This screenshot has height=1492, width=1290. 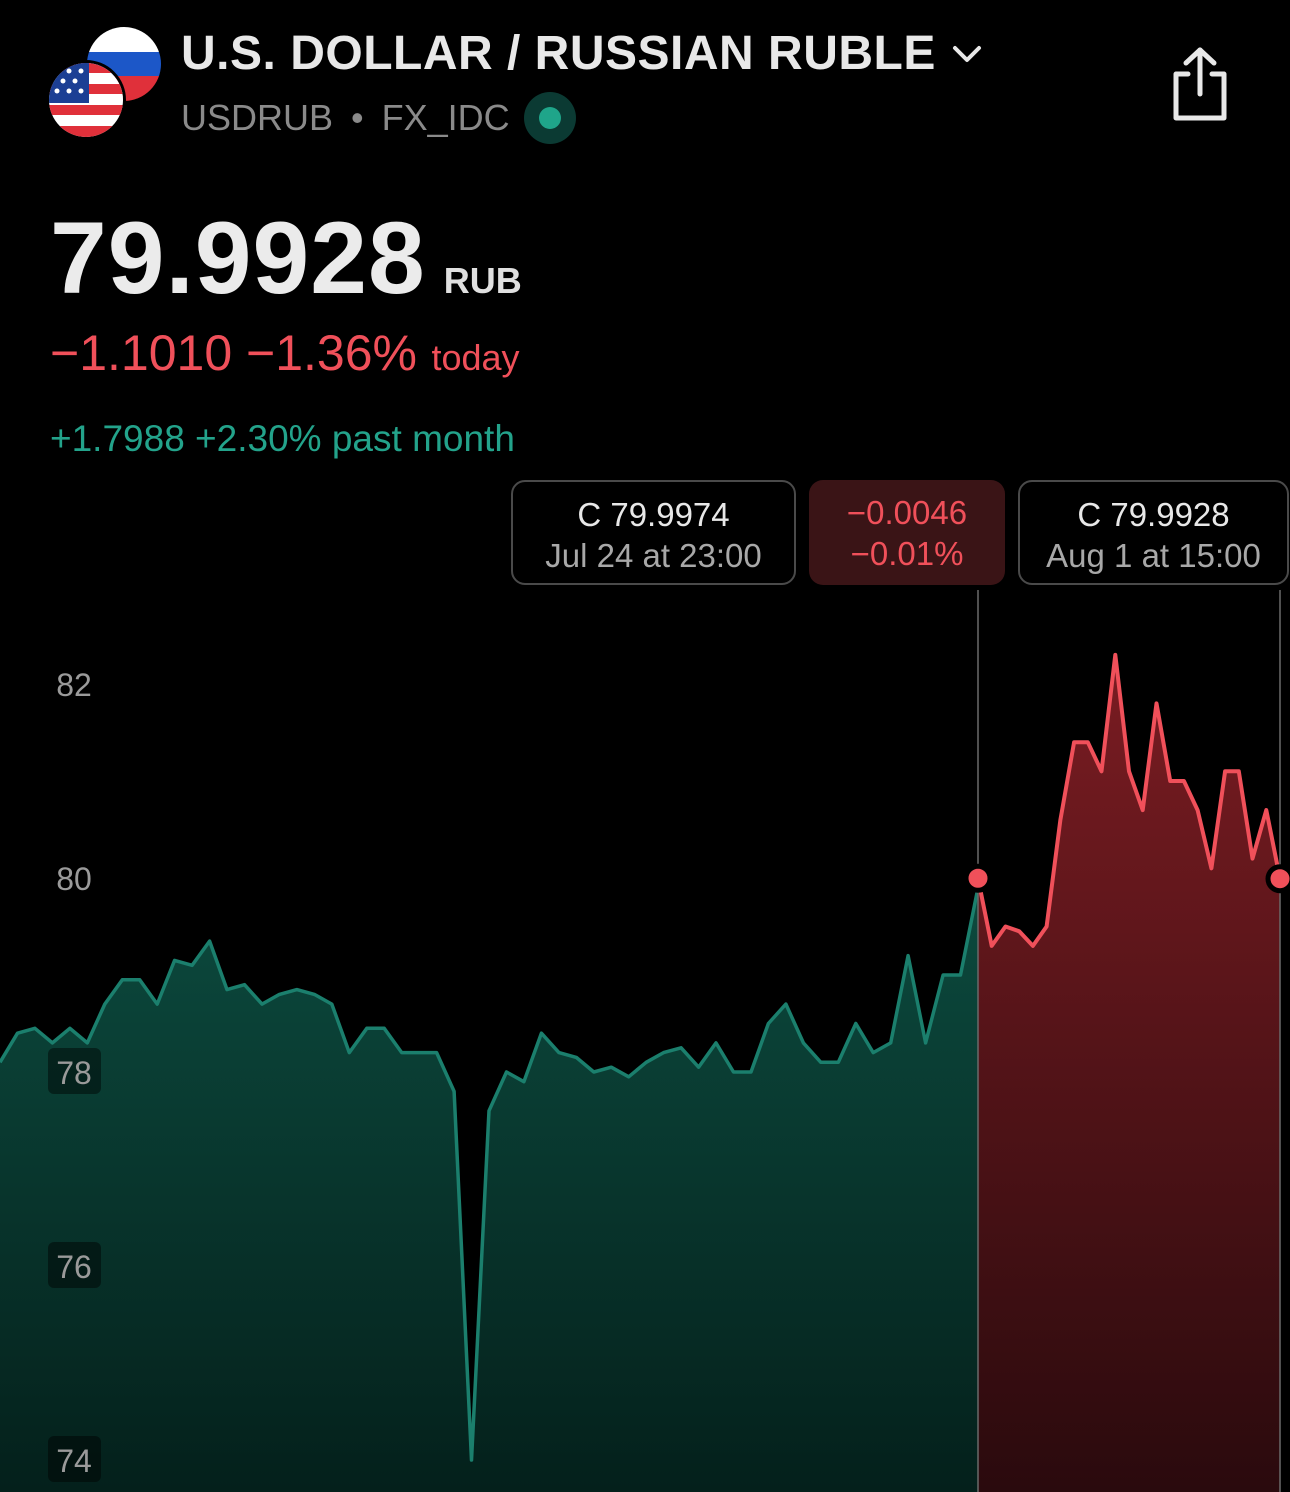 I want to click on y-tick-80: 80, so click(x=74, y=879).